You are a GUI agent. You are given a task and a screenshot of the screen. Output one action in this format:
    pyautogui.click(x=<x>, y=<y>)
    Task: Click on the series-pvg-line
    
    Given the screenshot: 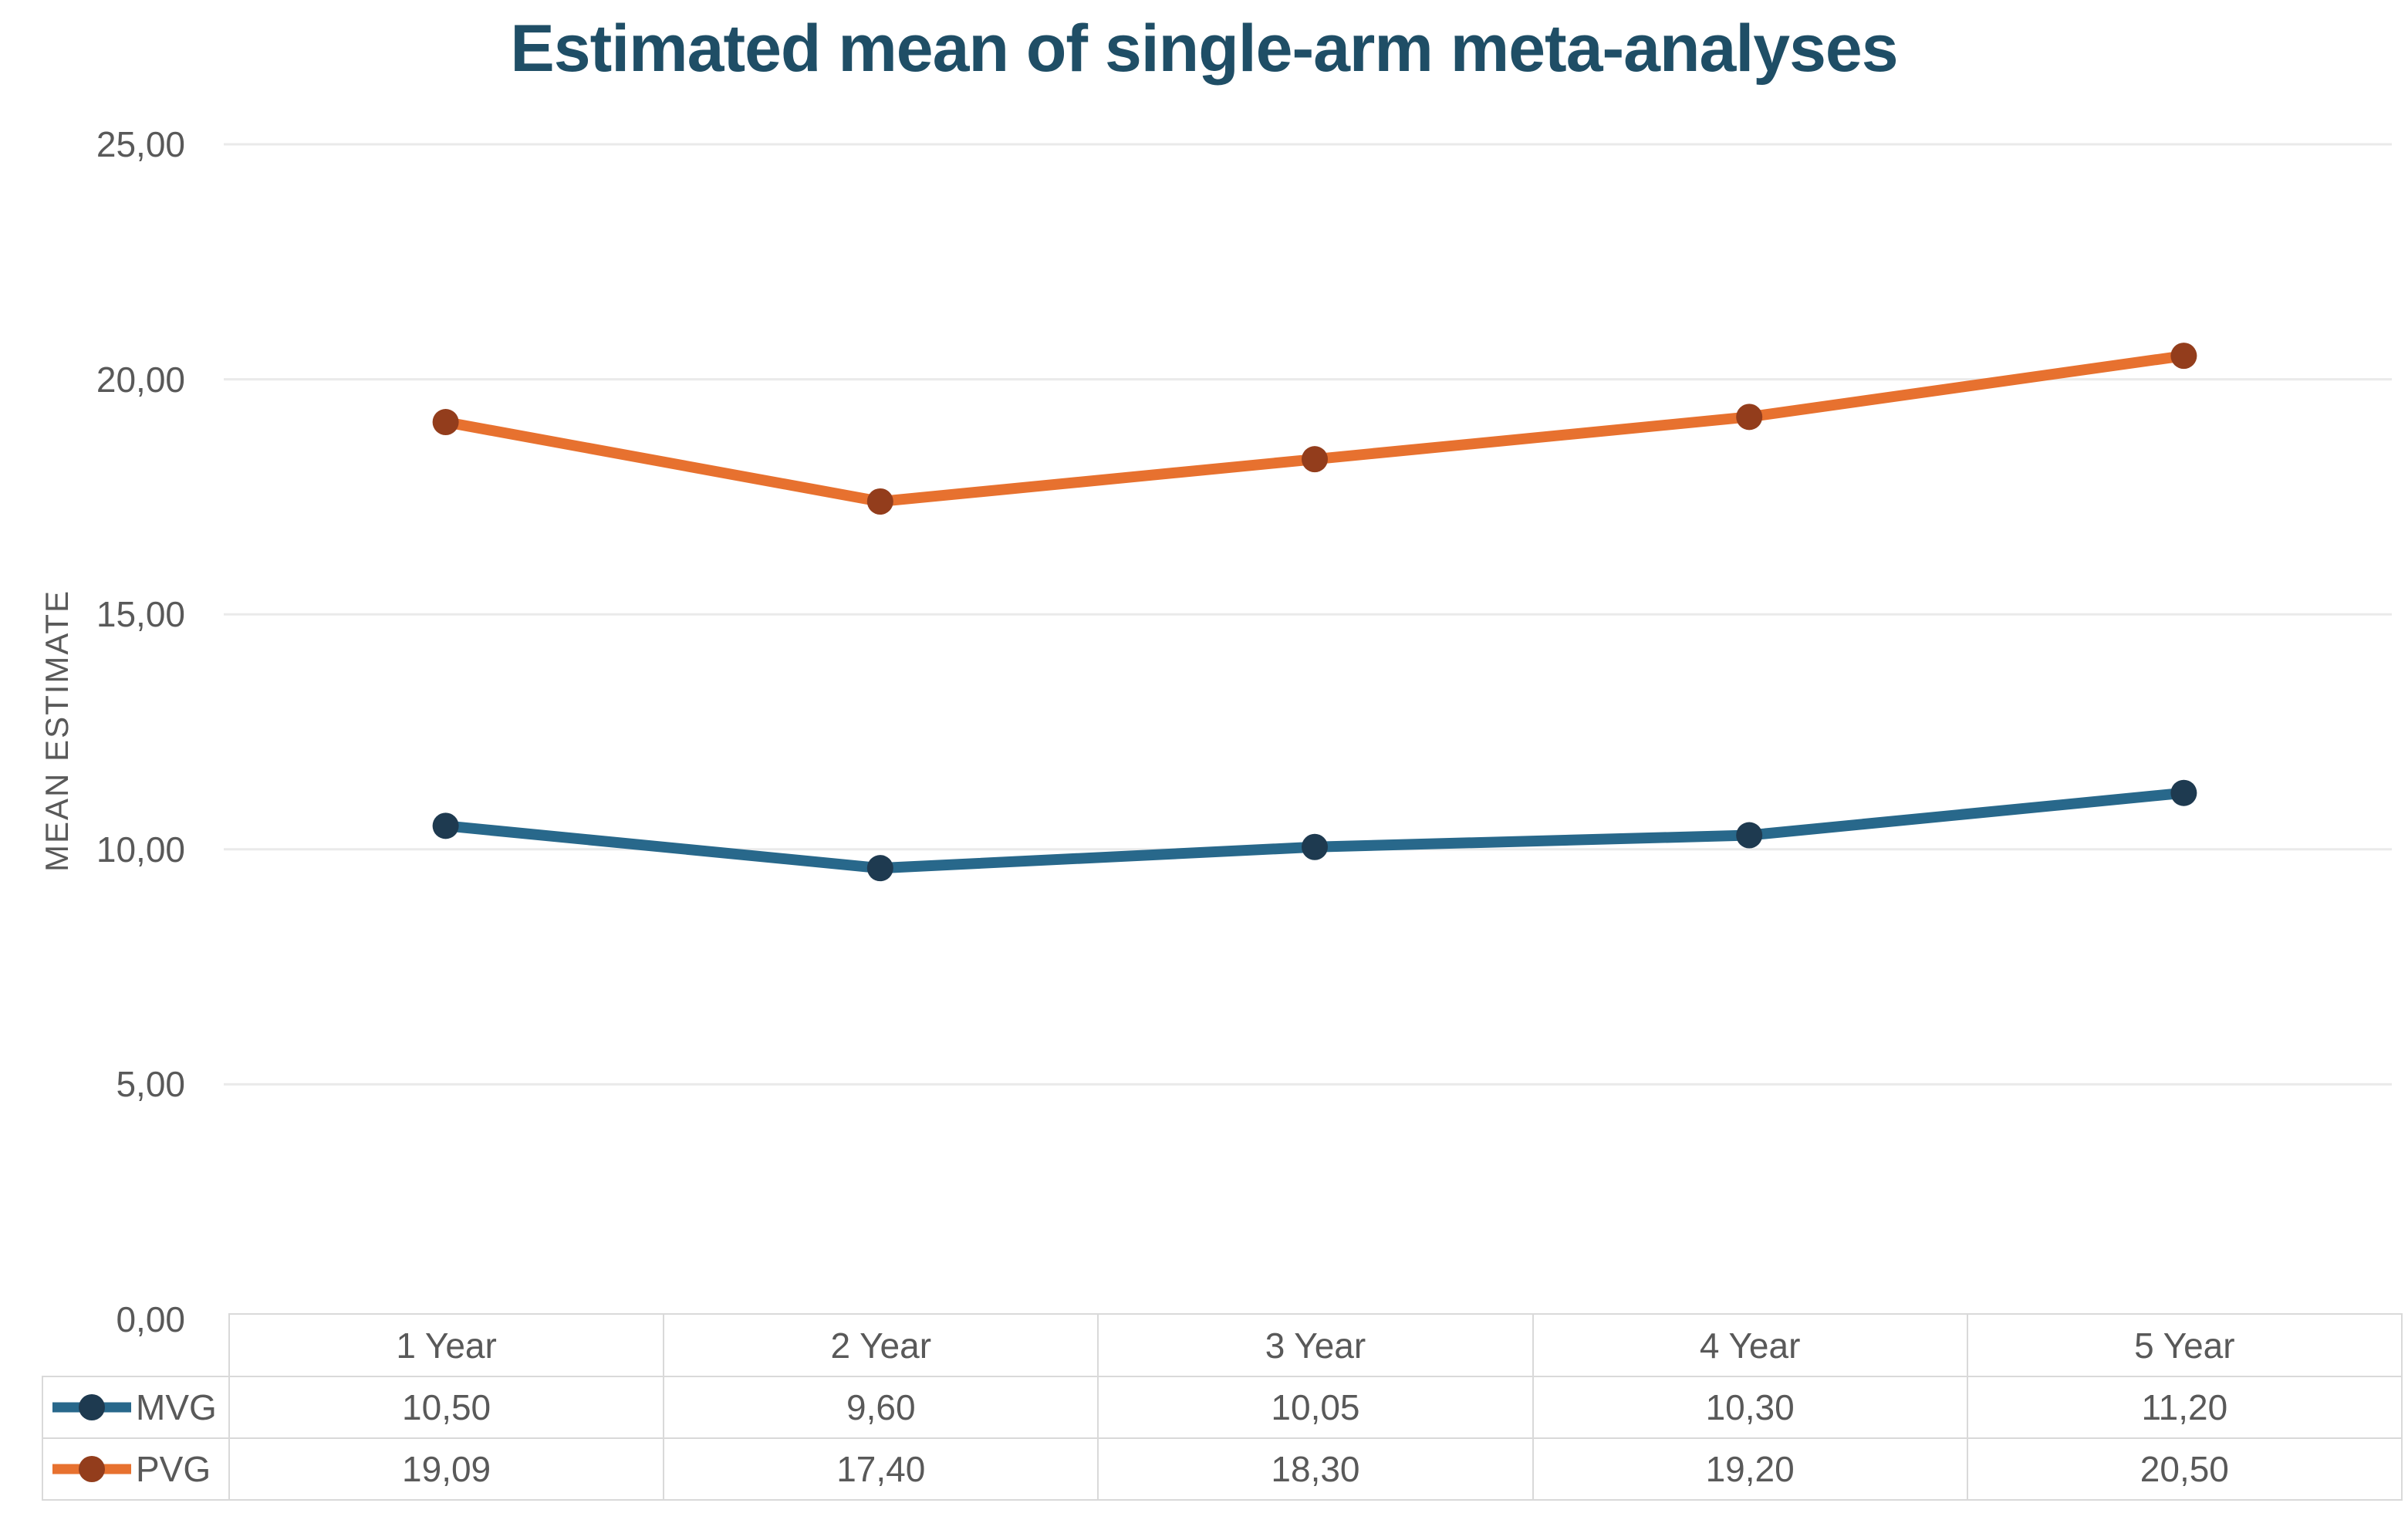 What is the action you would take?
    pyautogui.click(x=1315, y=428)
    